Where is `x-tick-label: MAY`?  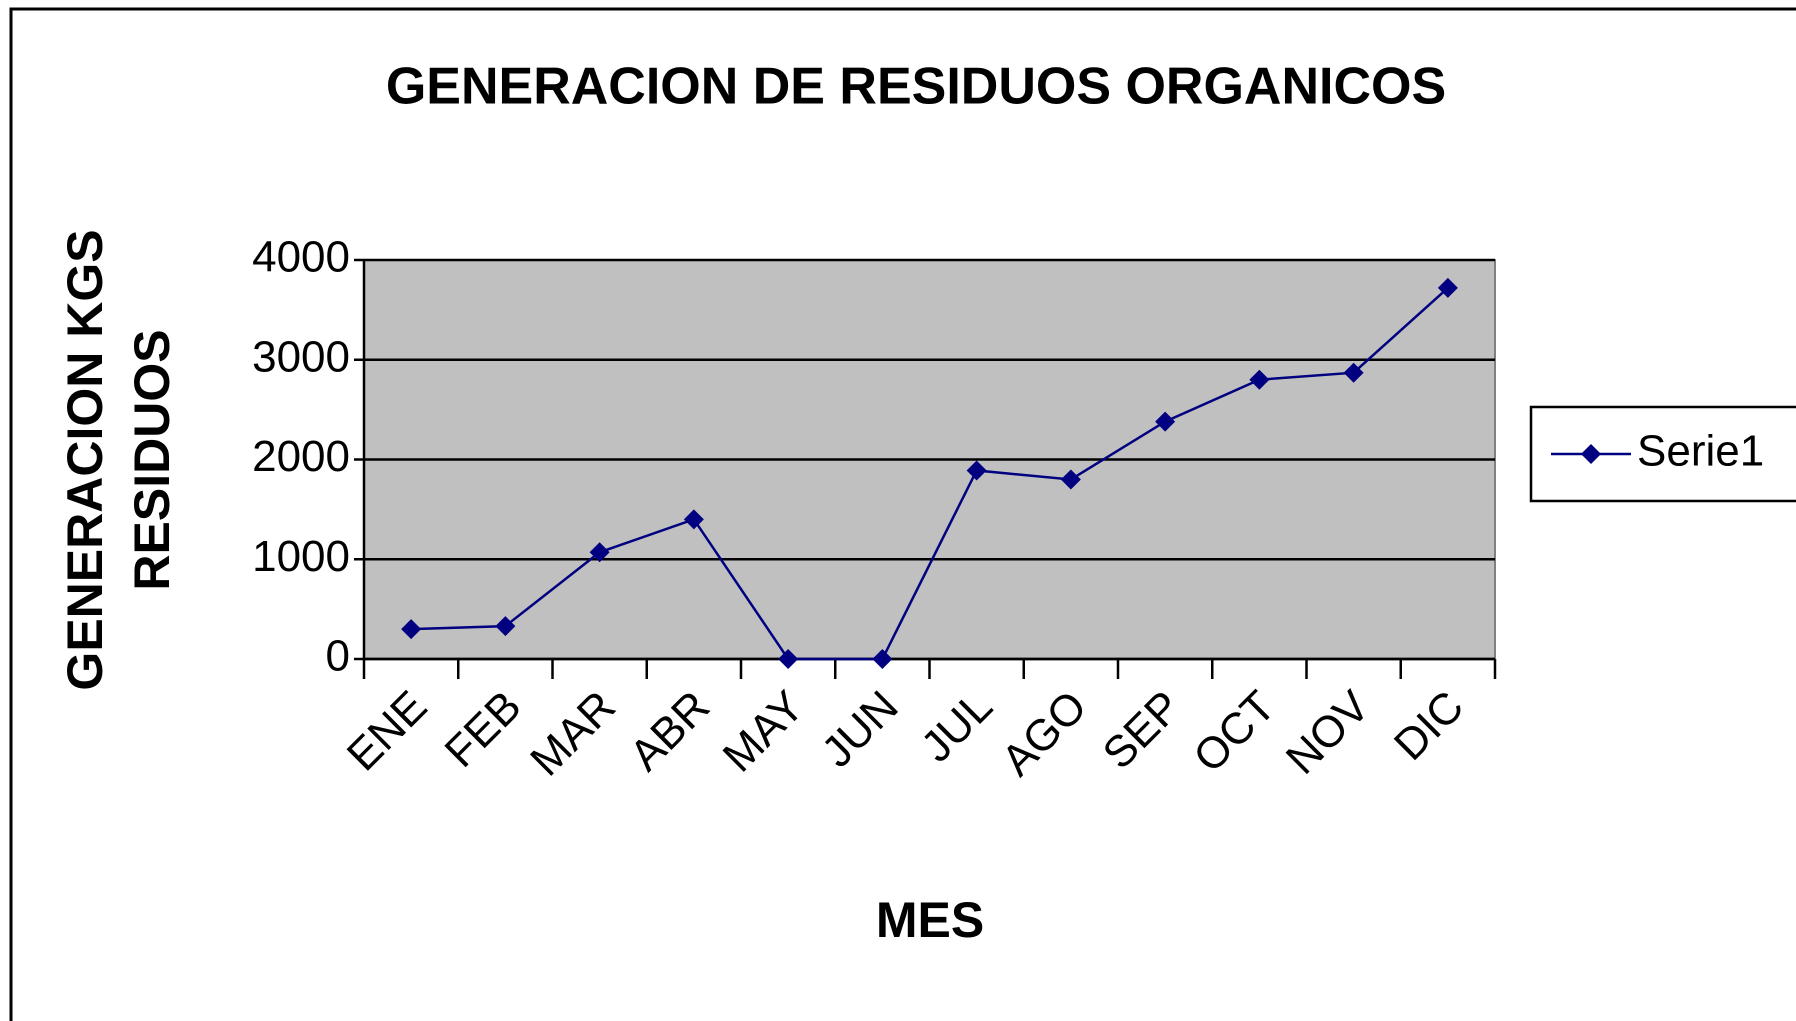
x-tick-label: MAY is located at coordinates (764, 732).